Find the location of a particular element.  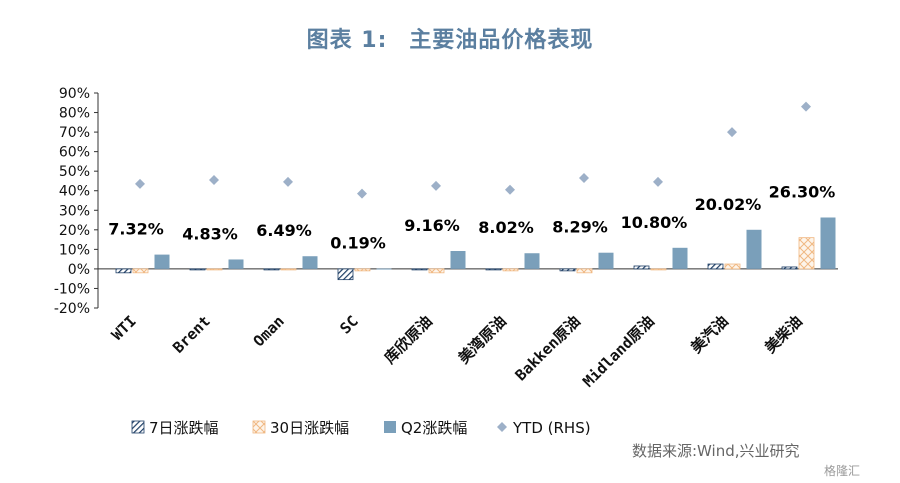

y-tick-label: 60% is located at coordinates (74, 153).